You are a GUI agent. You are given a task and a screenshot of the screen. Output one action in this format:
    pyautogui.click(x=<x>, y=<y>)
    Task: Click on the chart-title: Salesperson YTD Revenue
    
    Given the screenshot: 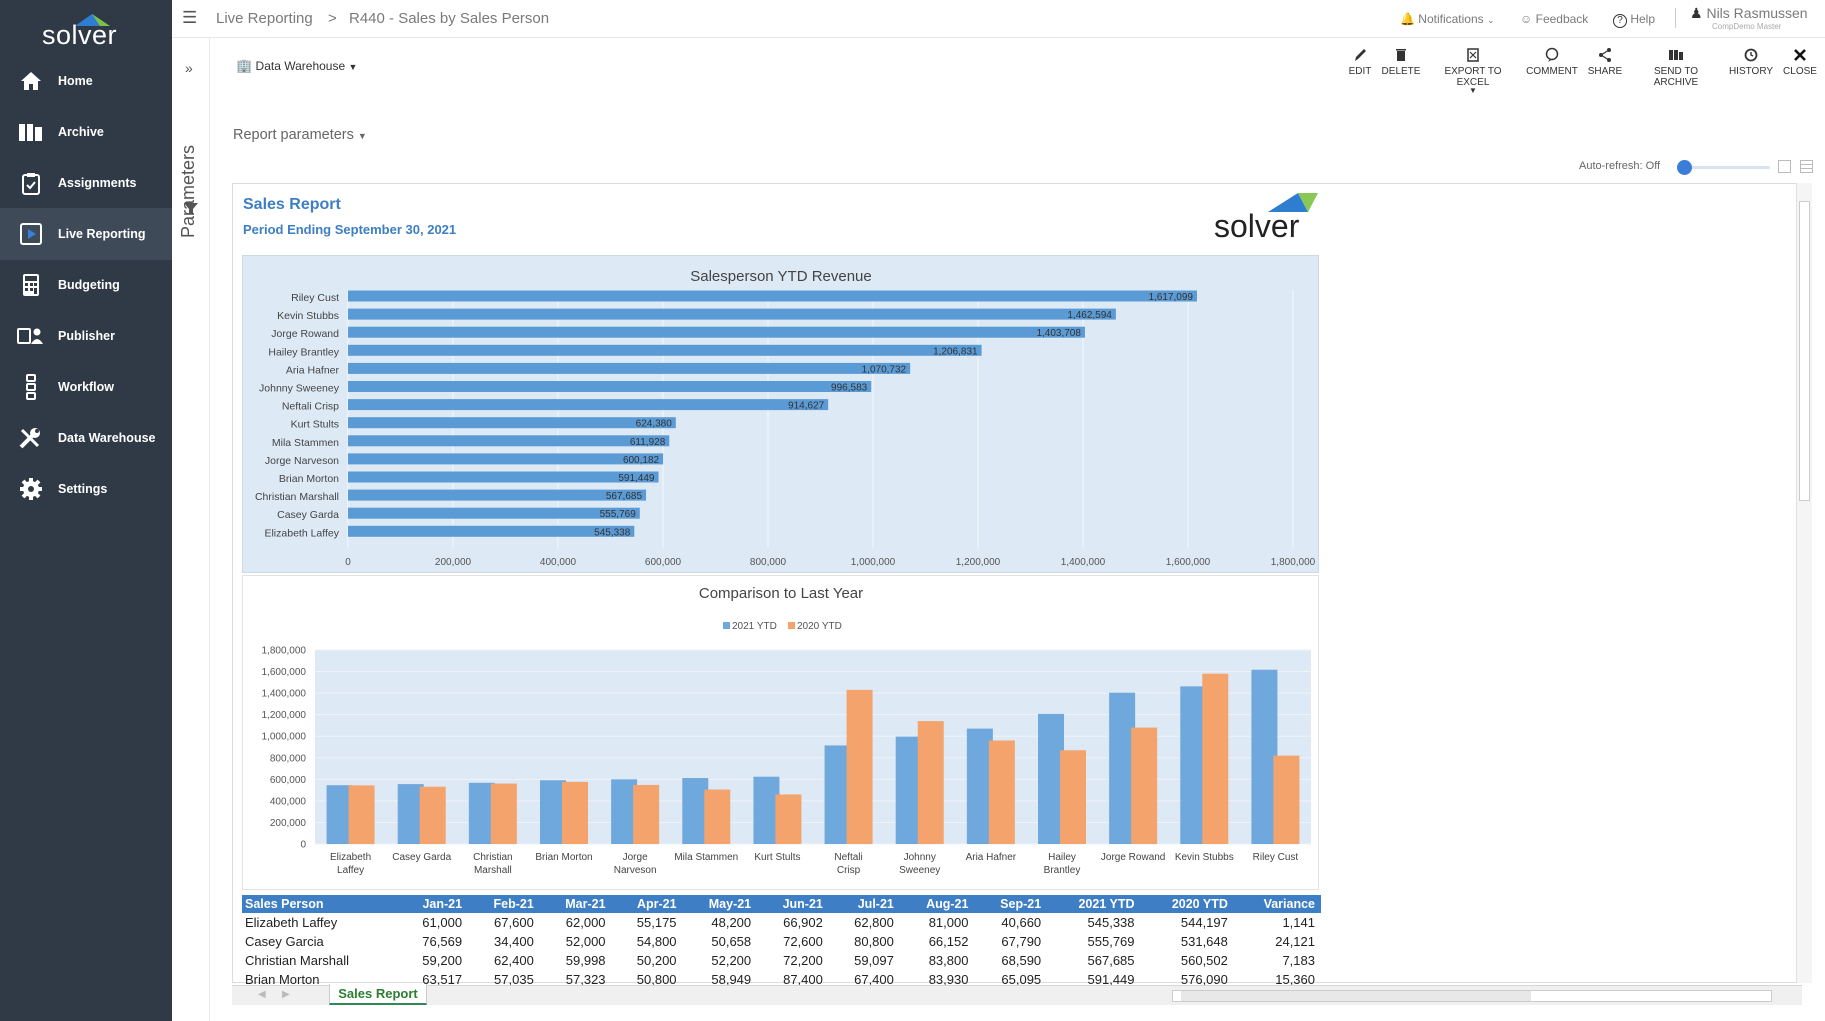 What is the action you would take?
    pyautogui.click(x=781, y=276)
    